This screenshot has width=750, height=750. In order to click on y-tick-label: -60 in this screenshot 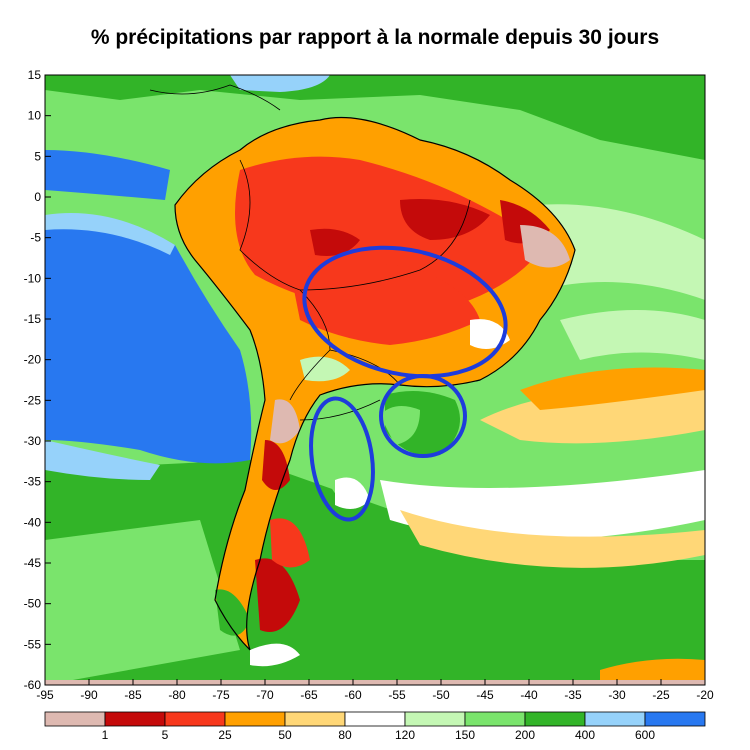, I will do `click(33, 685)`.